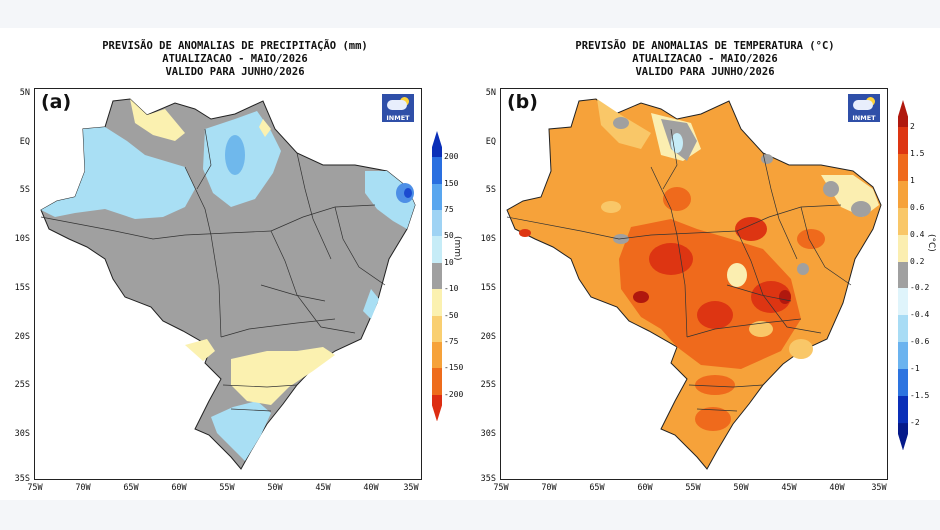  Describe the element at coordinates (451, 289) in the screenshot. I see `colorbar-label: -10` at that location.